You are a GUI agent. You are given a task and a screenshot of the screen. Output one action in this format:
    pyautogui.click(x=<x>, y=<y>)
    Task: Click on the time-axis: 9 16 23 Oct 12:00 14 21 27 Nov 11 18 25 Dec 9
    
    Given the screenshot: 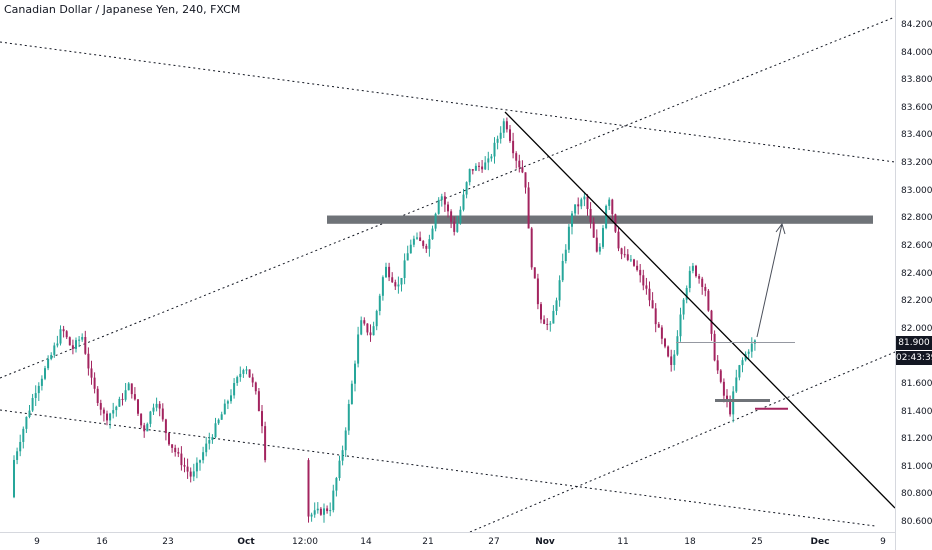 What is the action you would take?
    pyautogui.click(x=447, y=541)
    